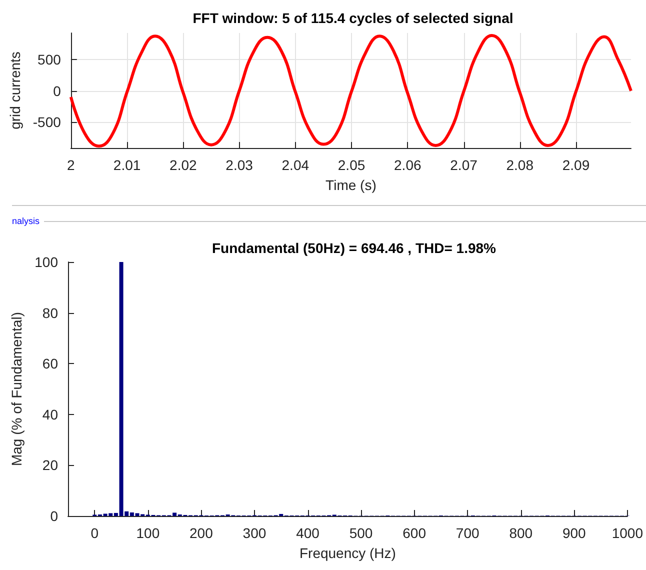  What do you see at coordinates (183, 165) in the screenshot?
I see `x-tick-label: 2.02` at bounding box center [183, 165].